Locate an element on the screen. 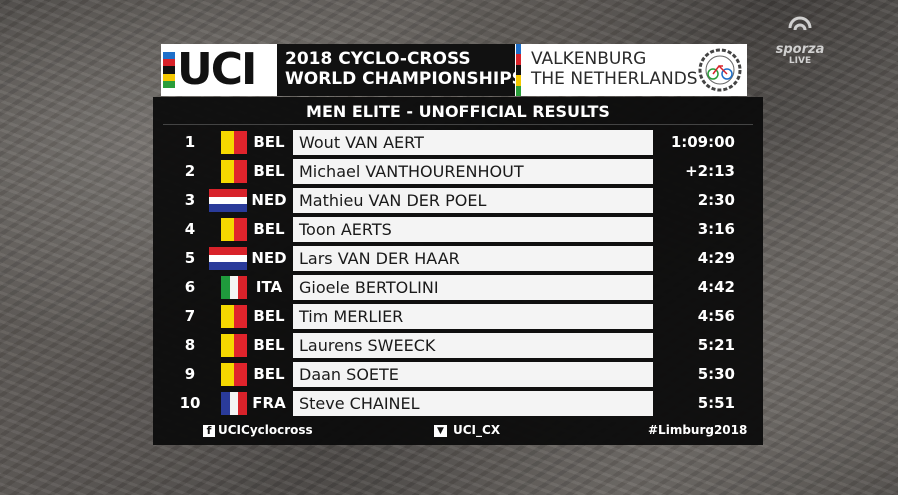 This screenshot has width=898, height=495. result-row: 5 NED Lars VAN DER HAAR 4:29 is located at coordinates (458, 258).